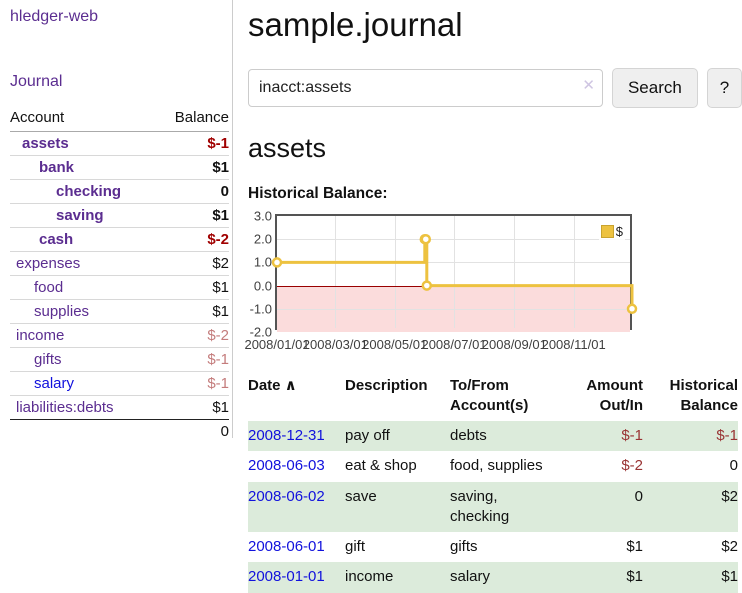  Describe the element at coordinates (193, 191) in the screenshot. I see `account-balance: 0` at that location.